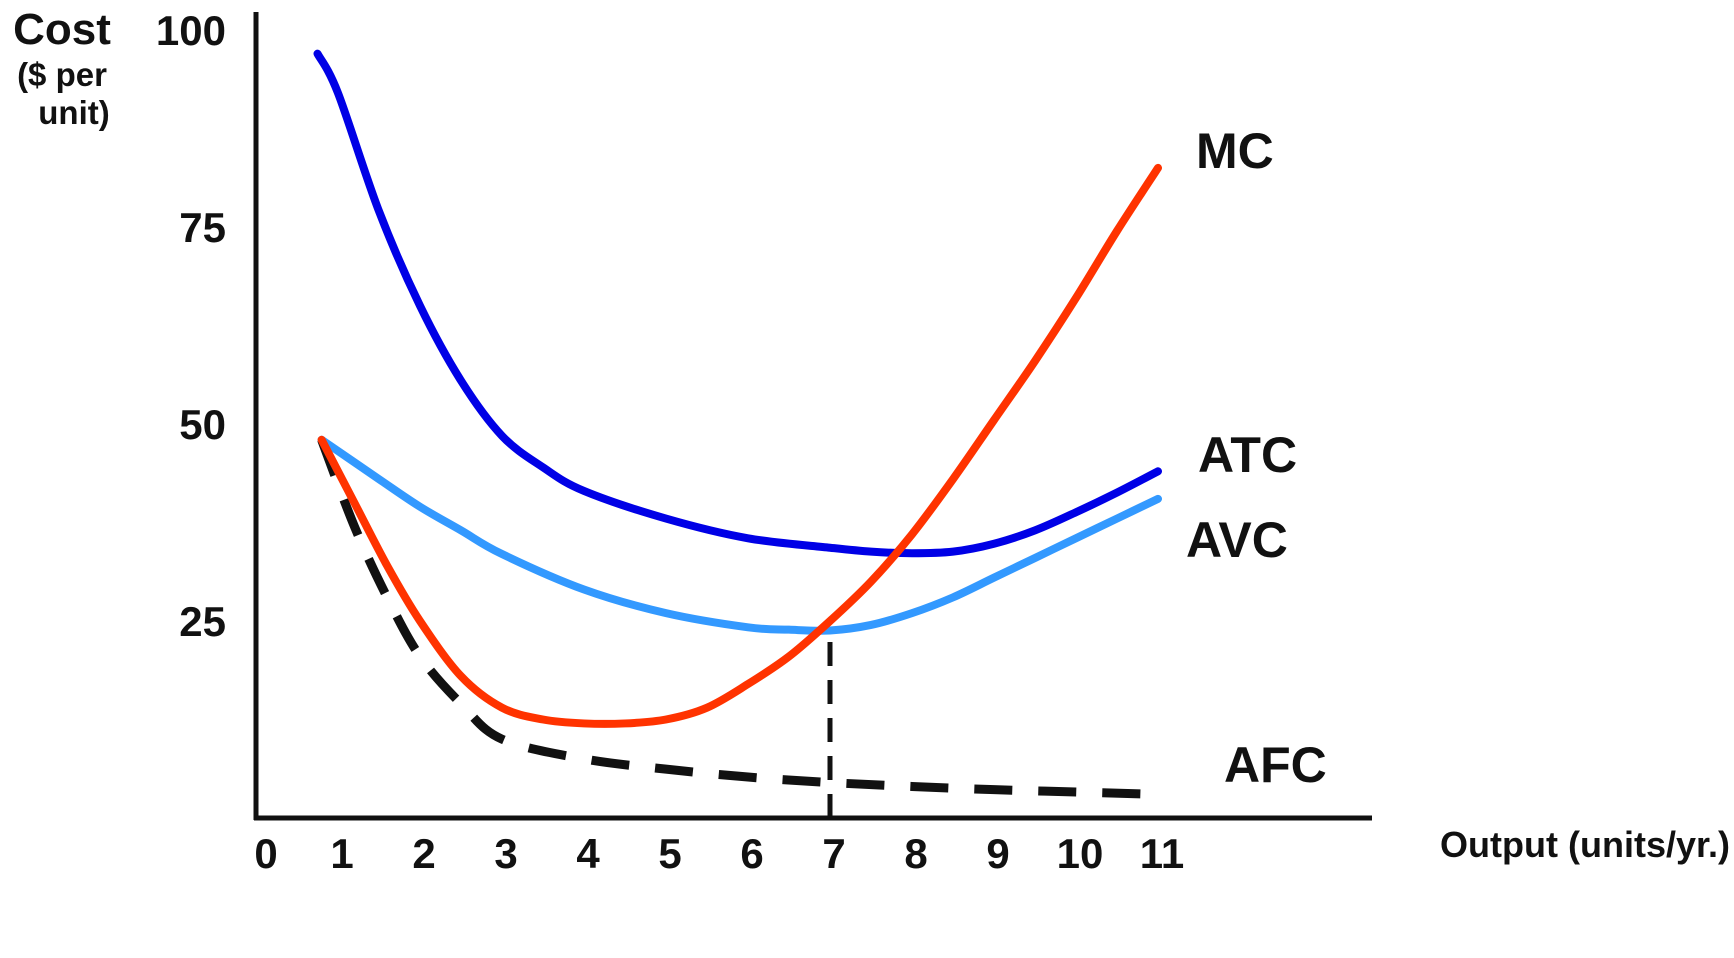  What do you see at coordinates (73, 112) in the screenshot?
I see `y-axis-unit-line-2: unit)` at bounding box center [73, 112].